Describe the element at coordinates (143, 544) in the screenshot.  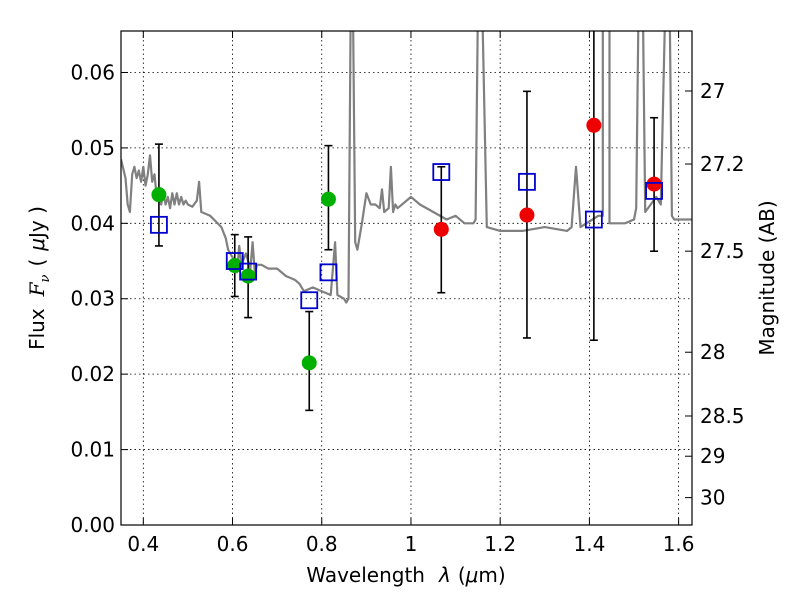
I see `x-tick-label: 0.4` at that location.